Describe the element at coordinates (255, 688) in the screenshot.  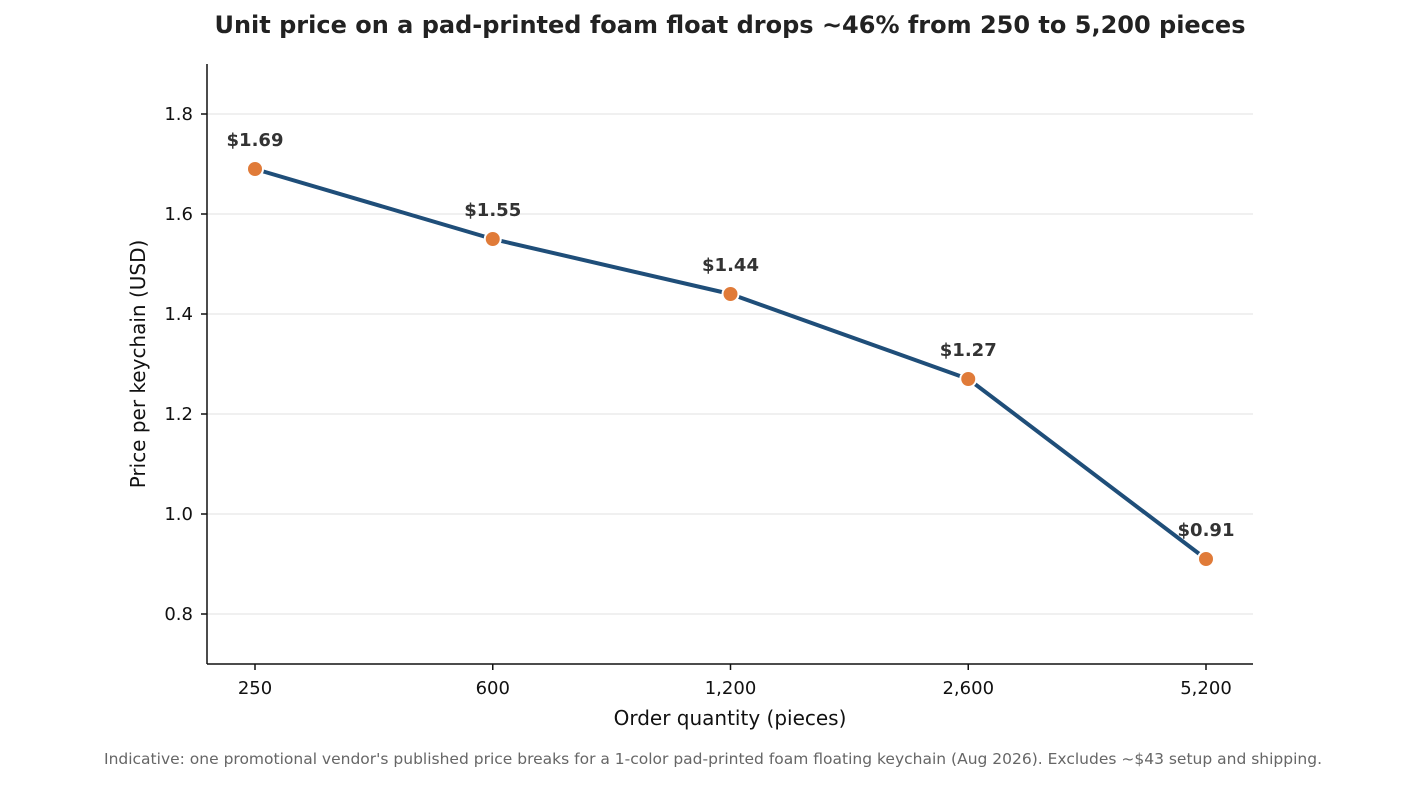
I see `x-tick-label: 250` at that location.